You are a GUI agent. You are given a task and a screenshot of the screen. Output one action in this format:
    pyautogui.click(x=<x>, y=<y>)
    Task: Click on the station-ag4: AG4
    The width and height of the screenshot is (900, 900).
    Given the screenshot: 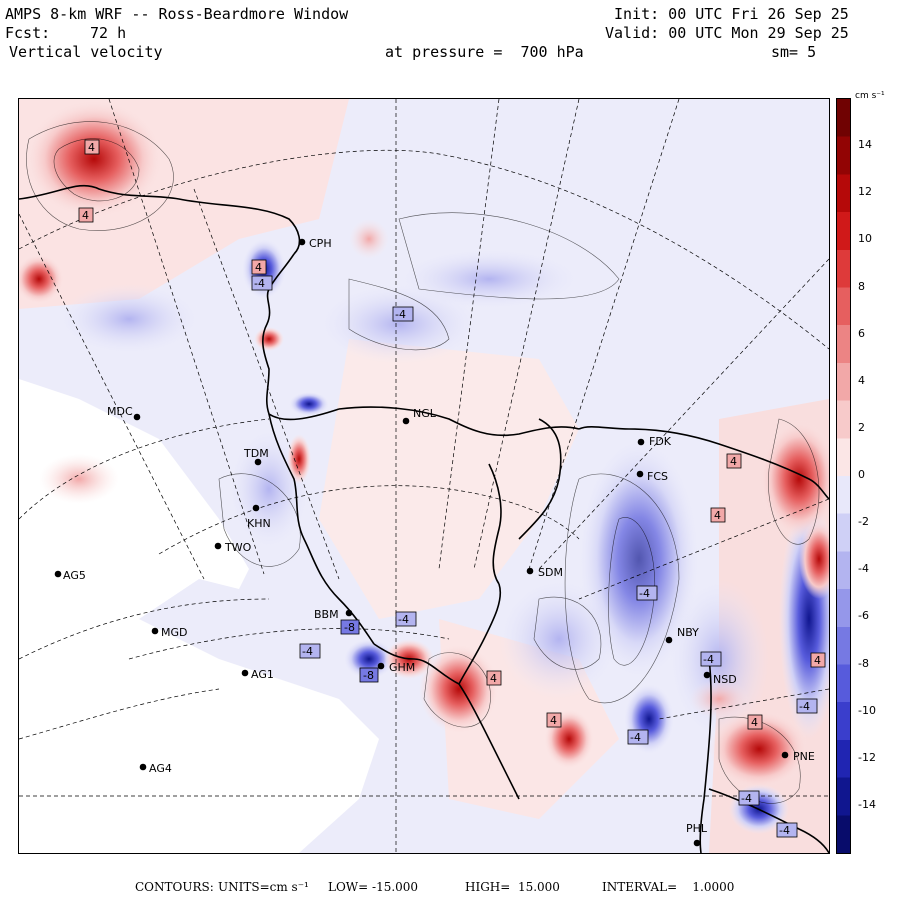 What is the action you would take?
    pyautogui.click(x=155, y=768)
    